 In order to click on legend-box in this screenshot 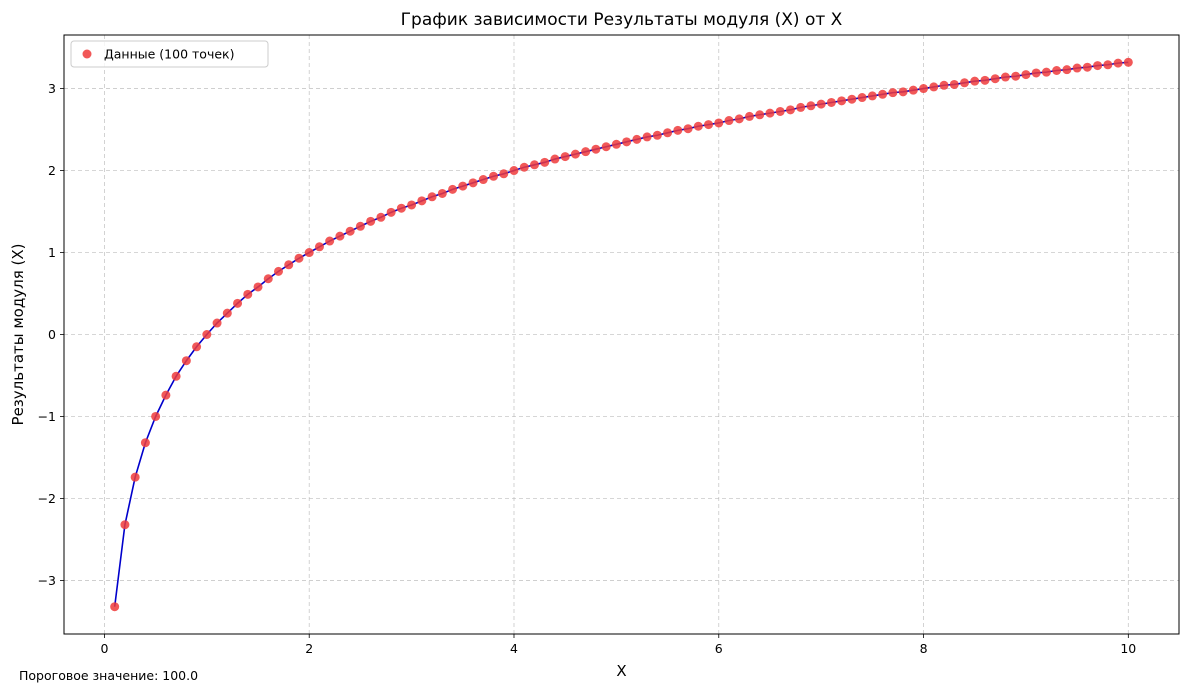, I will do `click(169, 54)`.